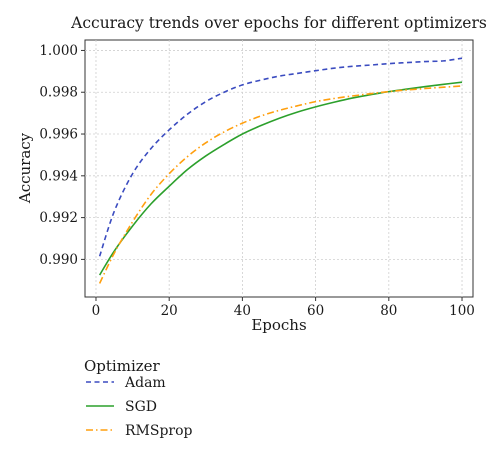  Describe the element at coordinates (315, 311) in the screenshot. I see `x-tick-label: 60` at that location.